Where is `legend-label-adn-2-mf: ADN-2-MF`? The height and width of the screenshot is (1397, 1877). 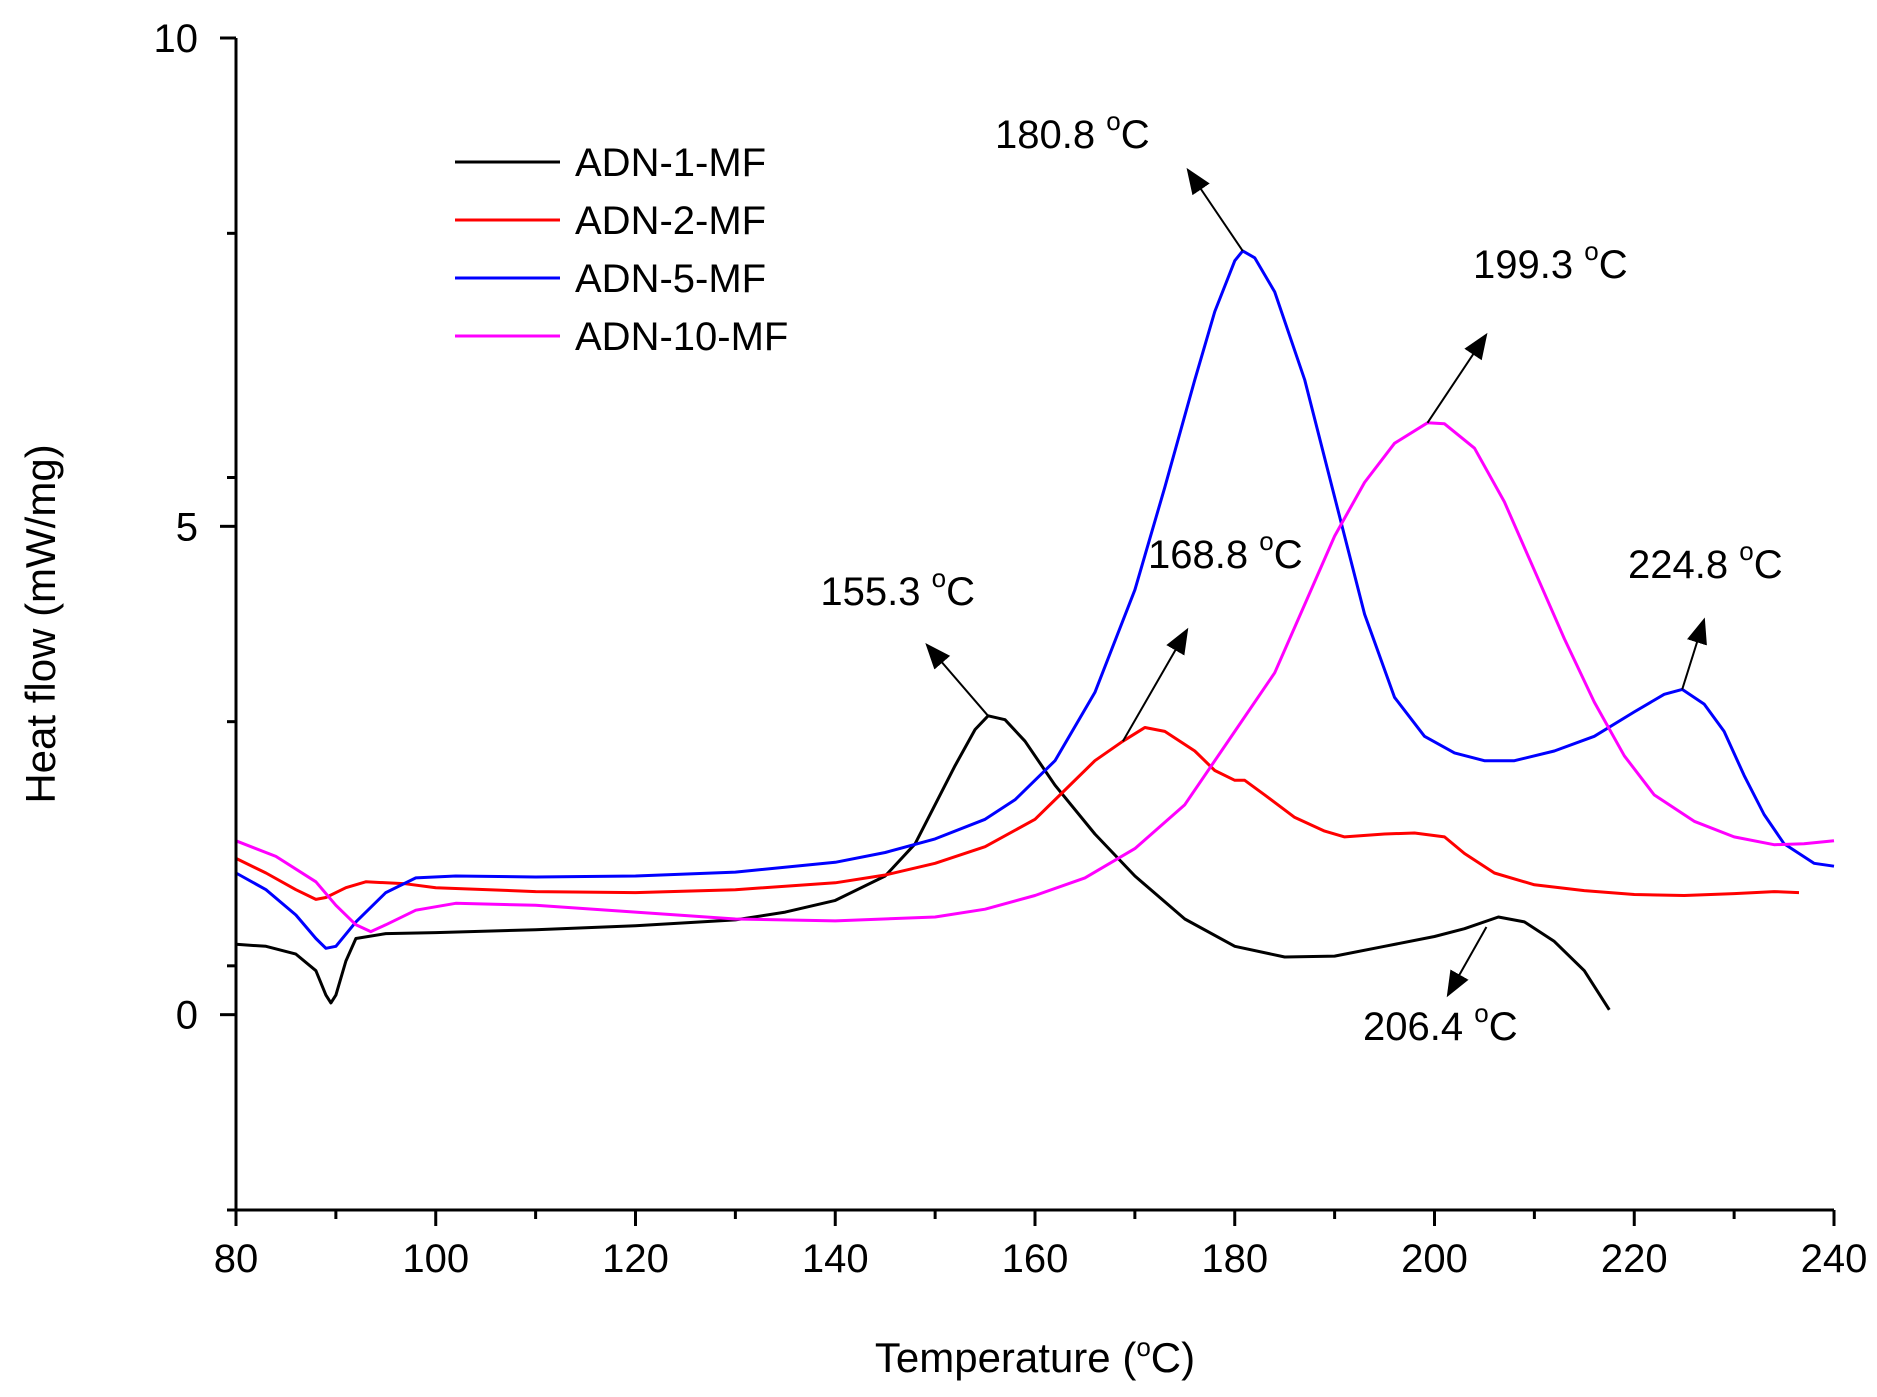
legend-label-adn-2-mf: ADN-2-MF is located at coordinates (670, 221).